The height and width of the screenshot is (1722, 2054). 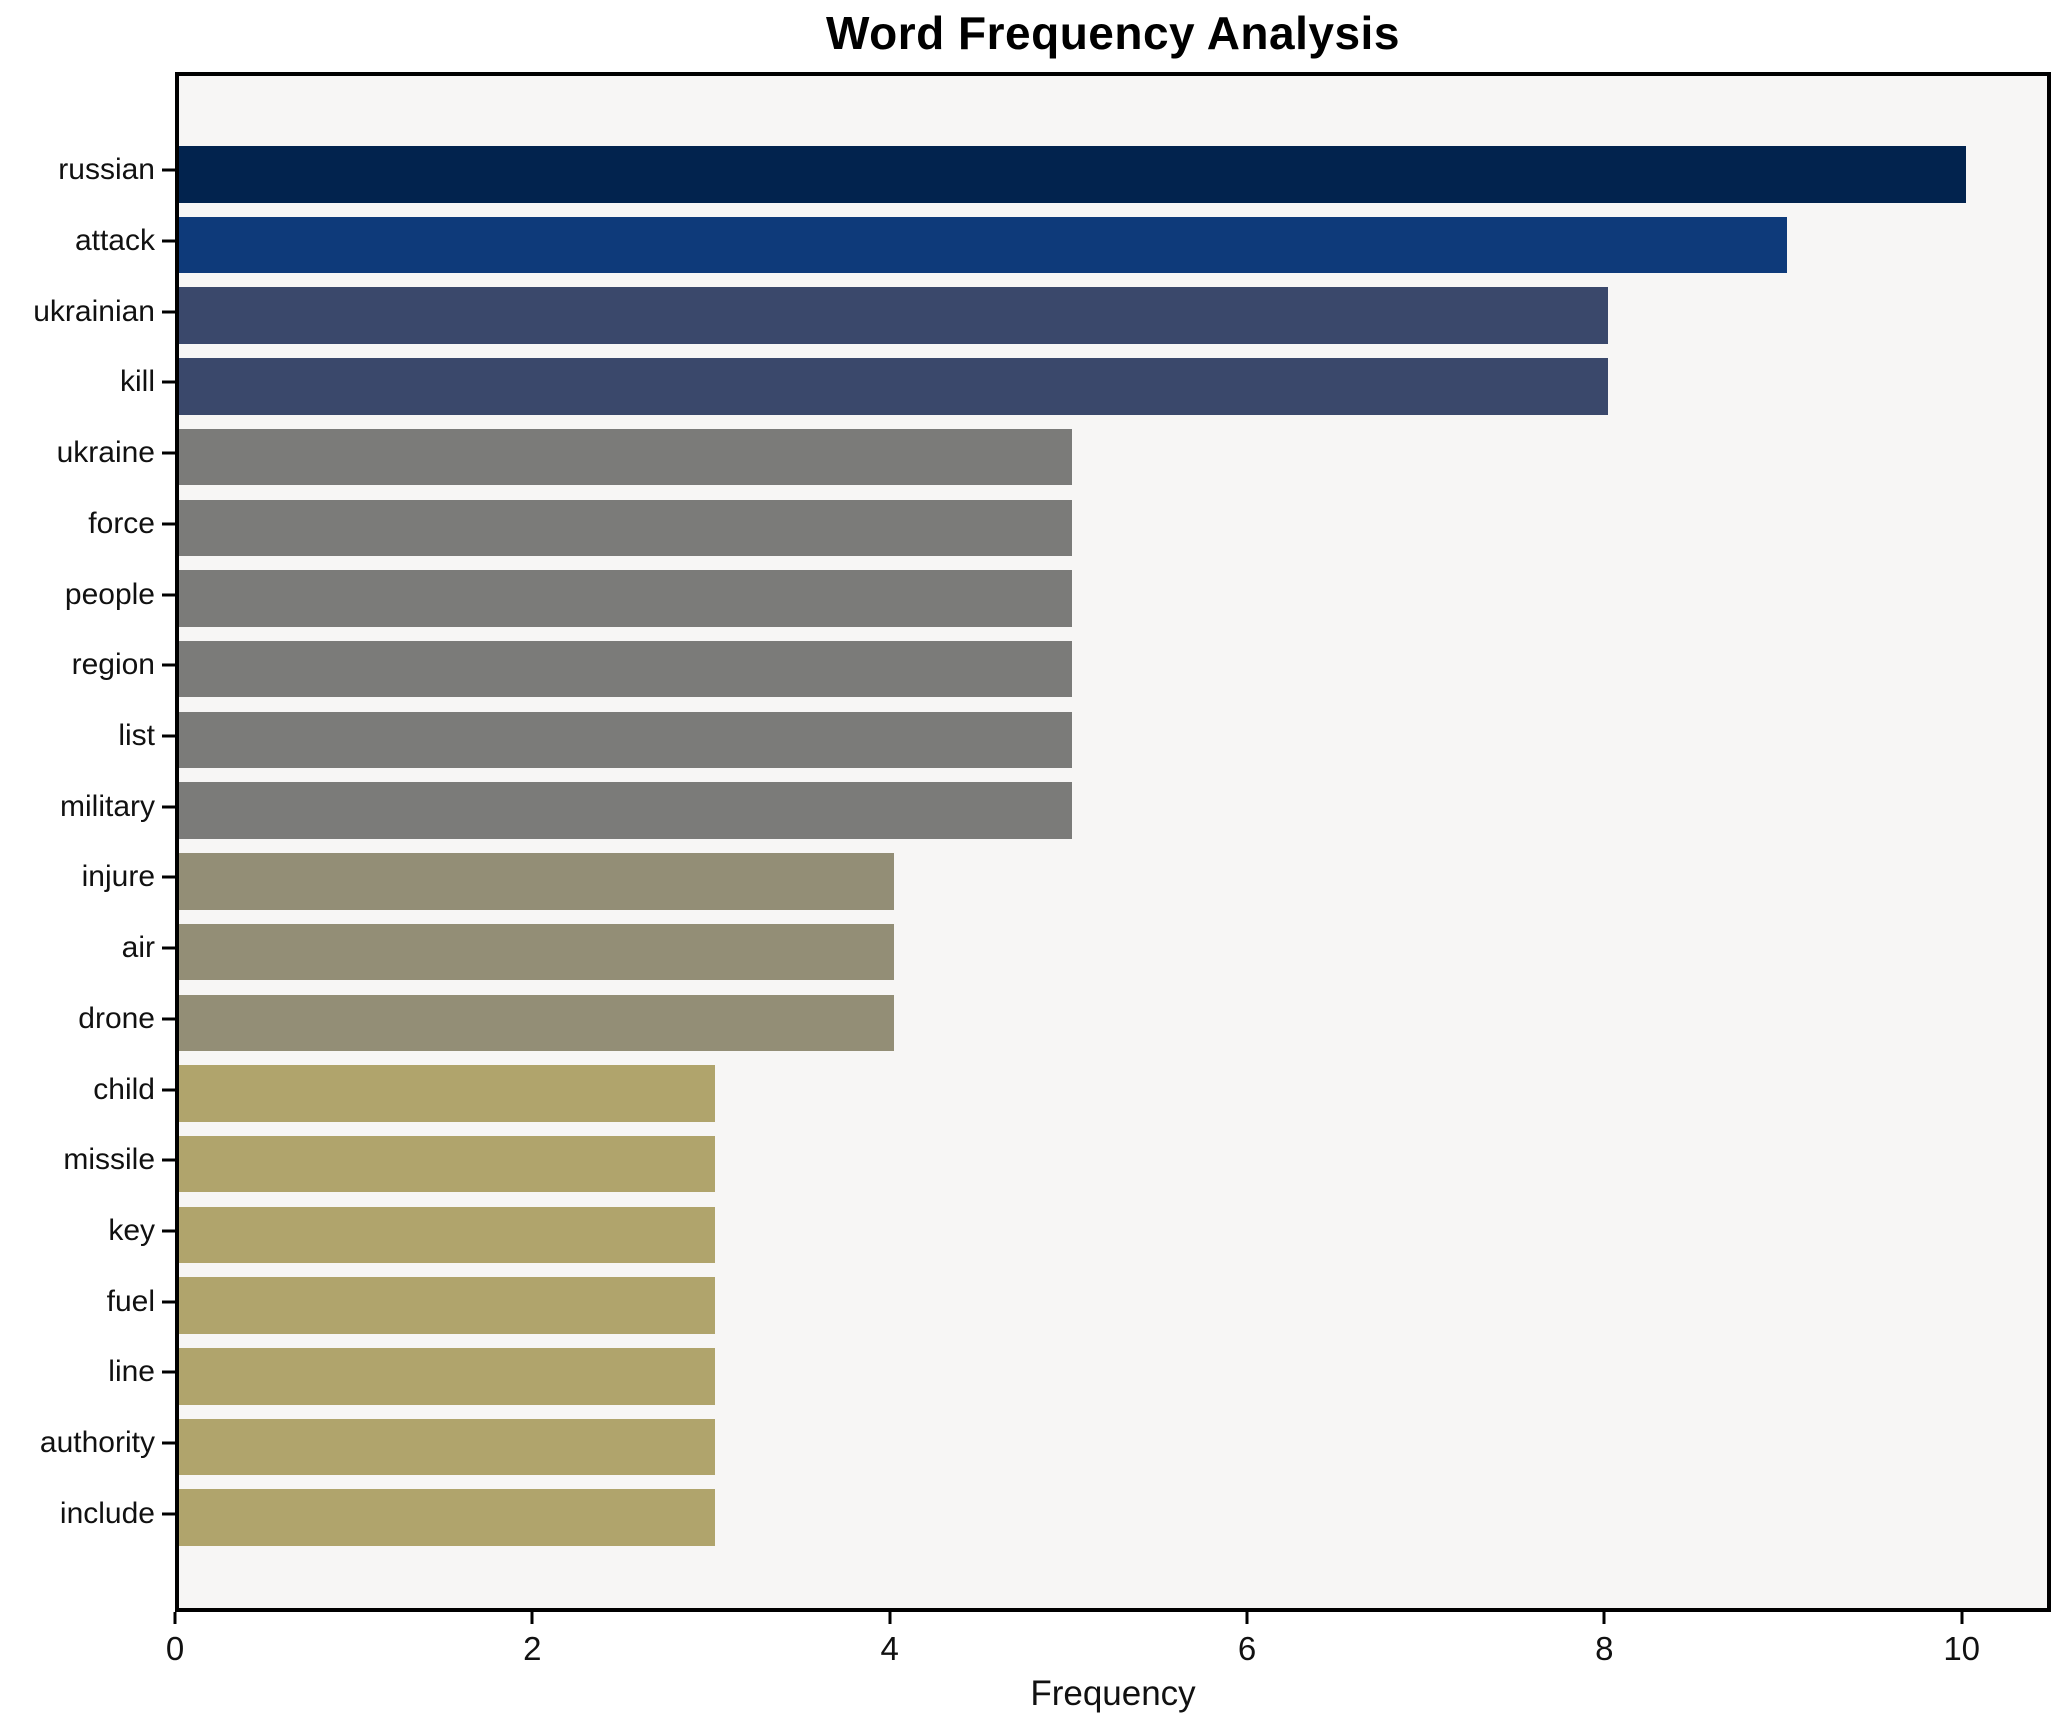 I want to click on ytick-label-air: air, so click(x=138, y=948).